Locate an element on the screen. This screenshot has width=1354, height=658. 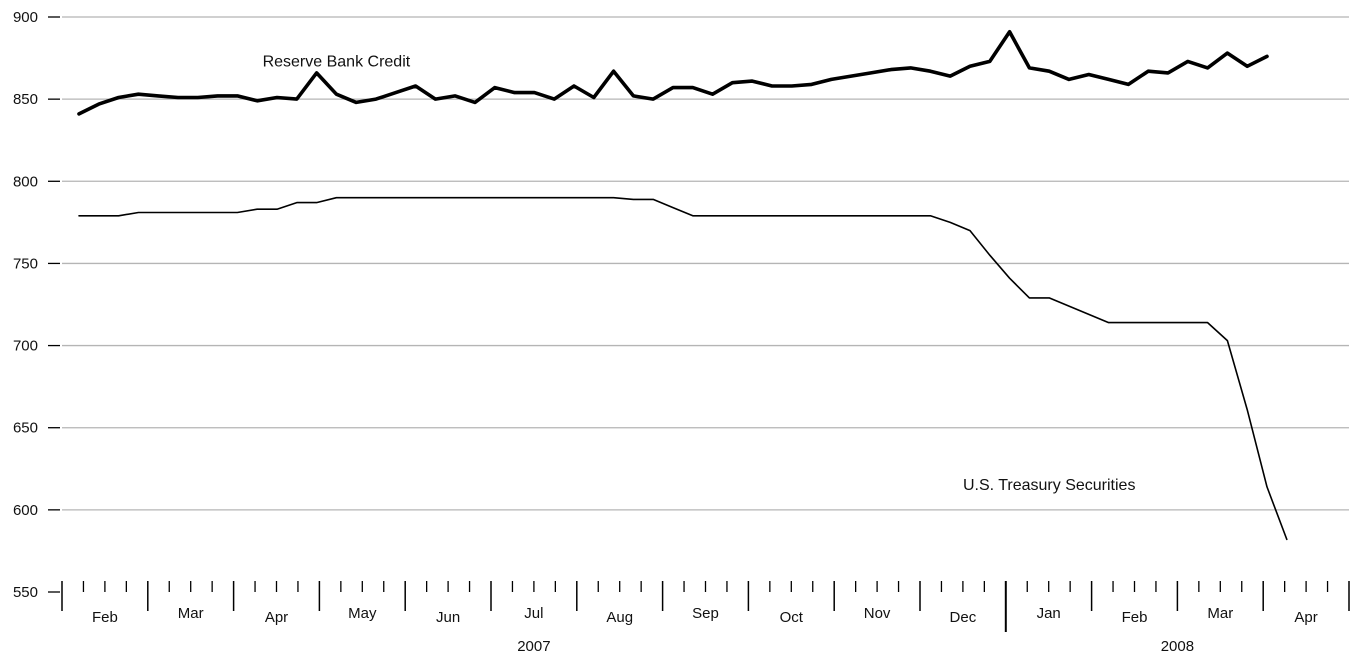
y-tick-label: 850 is located at coordinates (25, 99).